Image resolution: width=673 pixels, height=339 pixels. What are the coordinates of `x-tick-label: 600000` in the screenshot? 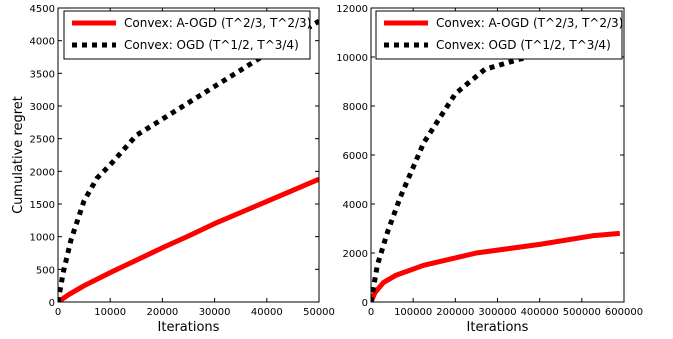 It's located at (624, 312).